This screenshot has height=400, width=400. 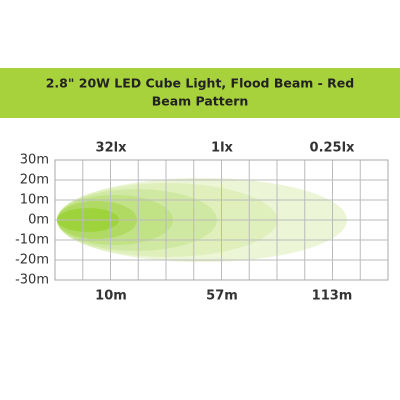 What do you see at coordinates (200, 101) in the screenshot?
I see `chart-title: Beam Pattern` at bounding box center [200, 101].